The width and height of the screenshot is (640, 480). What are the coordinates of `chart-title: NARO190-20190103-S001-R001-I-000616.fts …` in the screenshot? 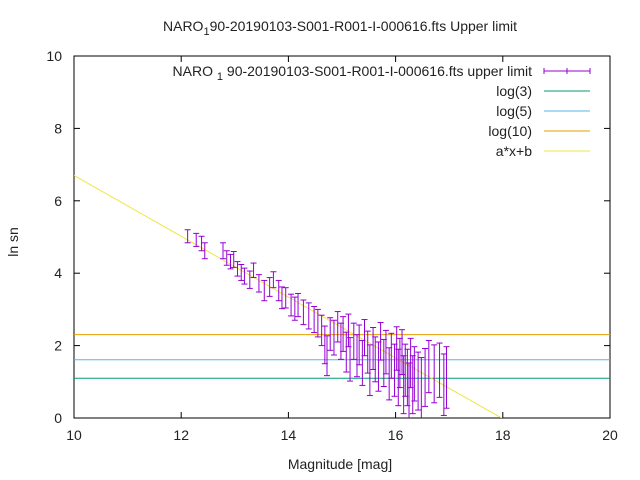 It's located at (340, 28).